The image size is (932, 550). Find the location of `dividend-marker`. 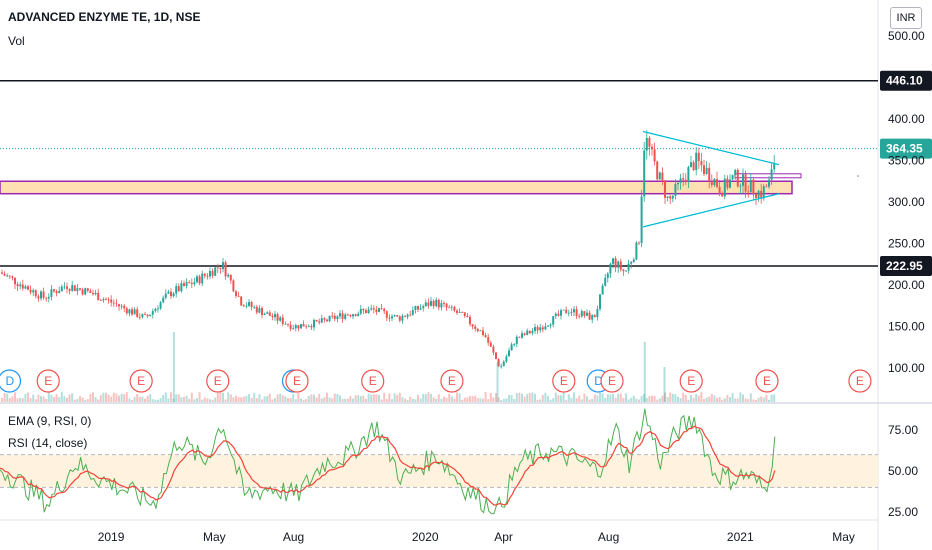

dividend-marker is located at coordinates (11, 381).